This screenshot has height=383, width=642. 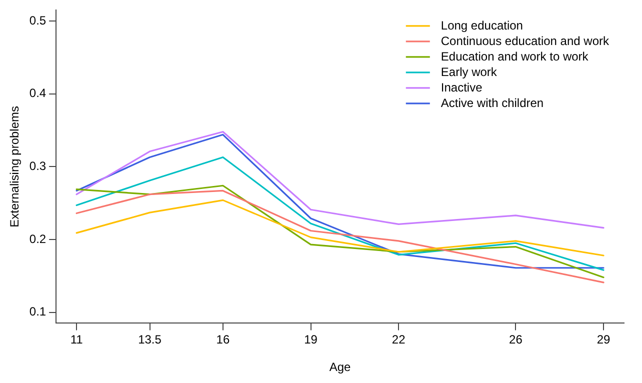 I want to click on x-tick-label: 26, so click(x=516, y=339).